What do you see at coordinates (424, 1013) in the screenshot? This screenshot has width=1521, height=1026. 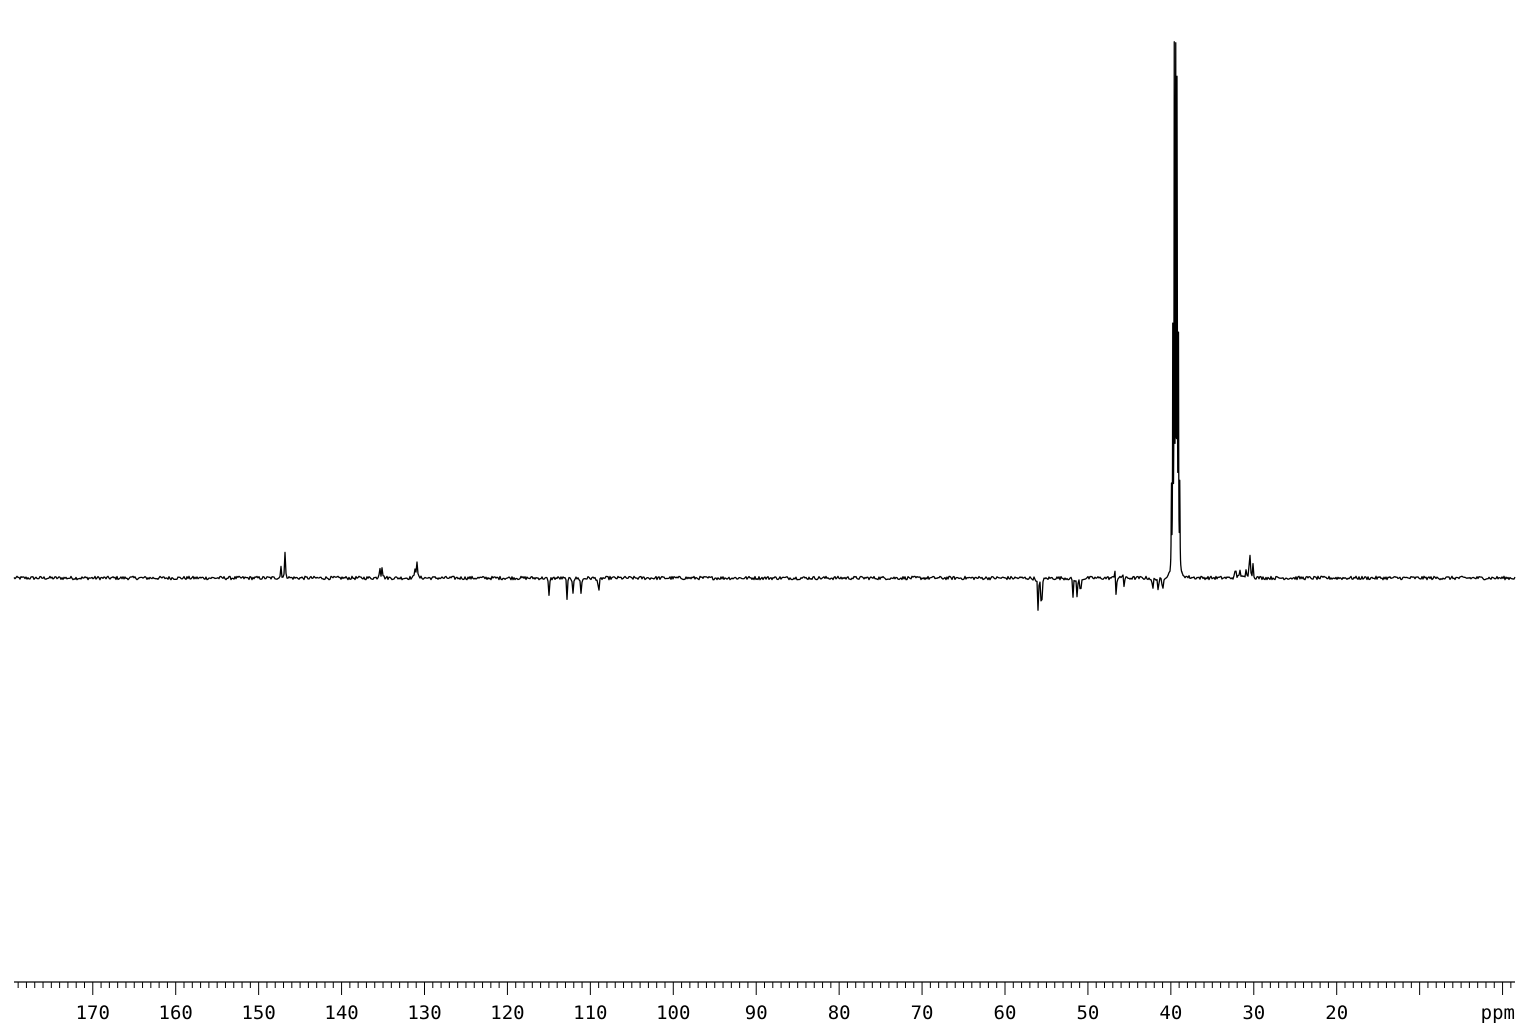 I see `x-axis-tick-label: 130` at bounding box center [424, 1013].